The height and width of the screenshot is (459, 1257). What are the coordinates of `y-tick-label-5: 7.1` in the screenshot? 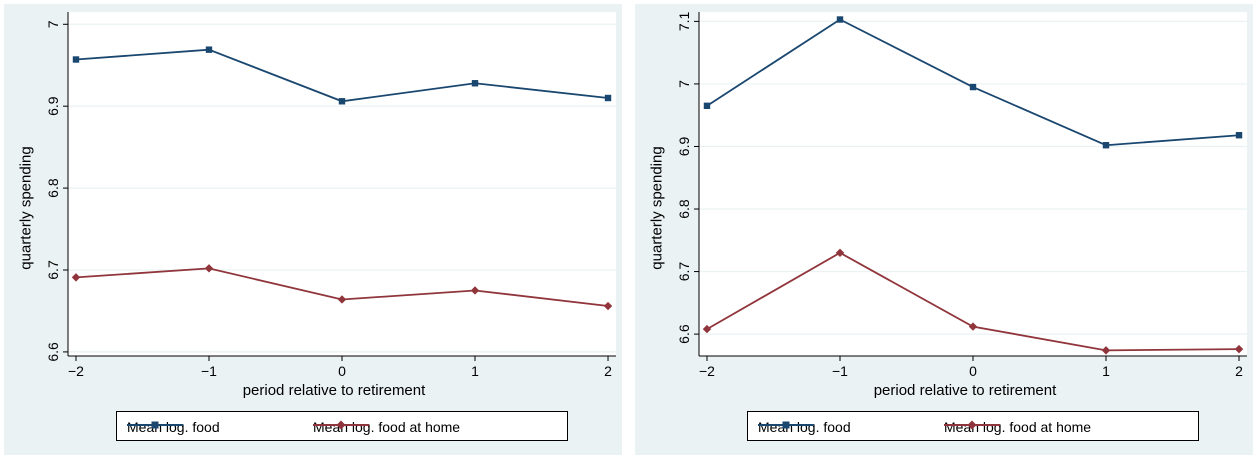 It's located at (684, 21).